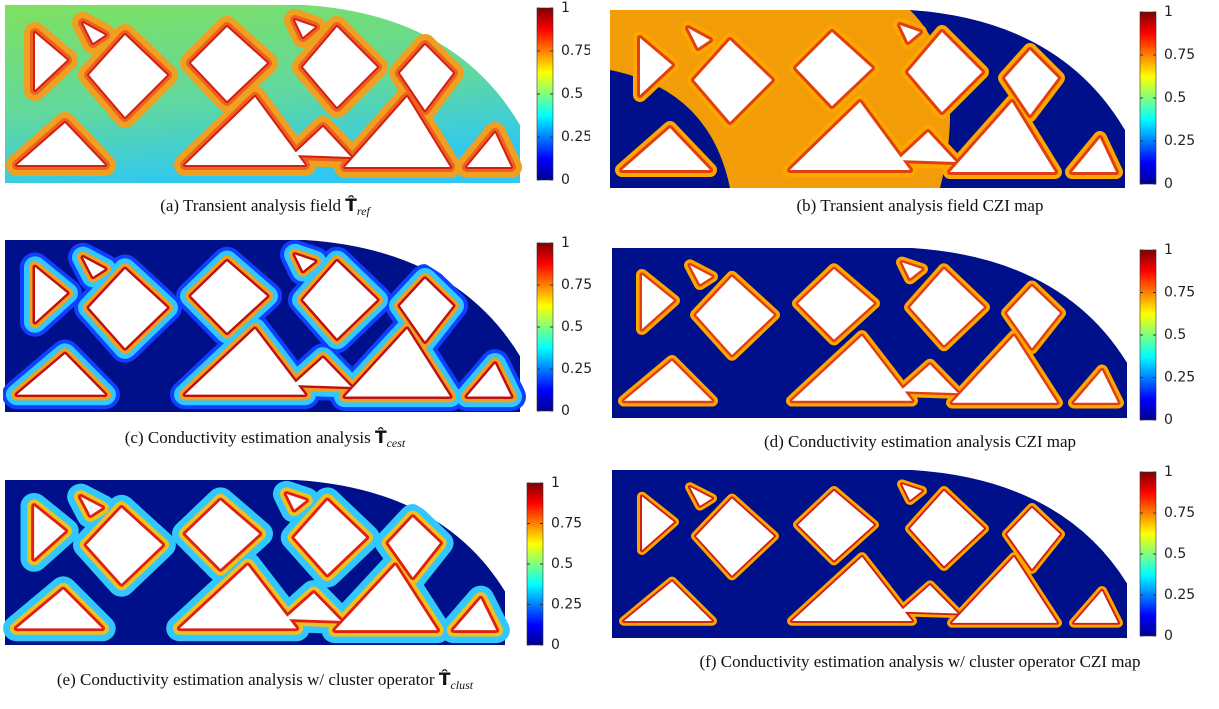 The width and height of the screenshot is (1219, 709). I want to click on caption-label: (c), so click(134, 437).